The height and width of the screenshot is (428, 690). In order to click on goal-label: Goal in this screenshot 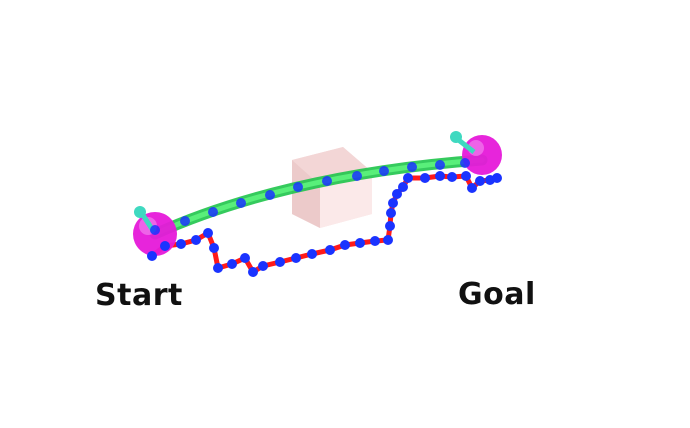, I will do `click(497, 294)`.